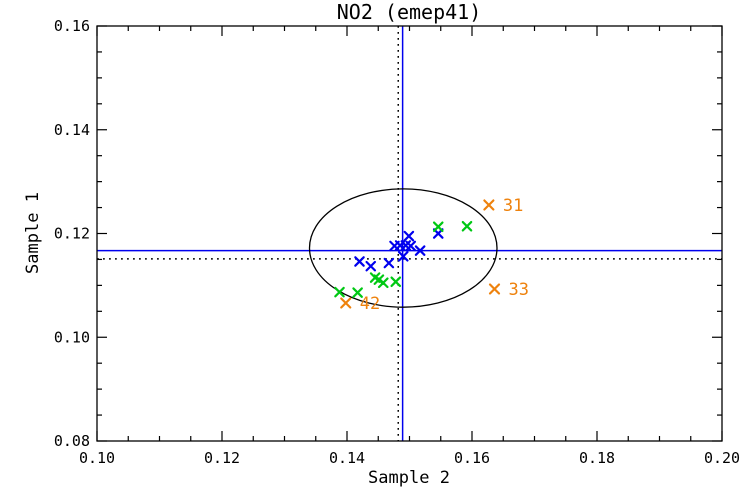  I want to click on x-axis-tick-label: 0.20, so click(722, 458).